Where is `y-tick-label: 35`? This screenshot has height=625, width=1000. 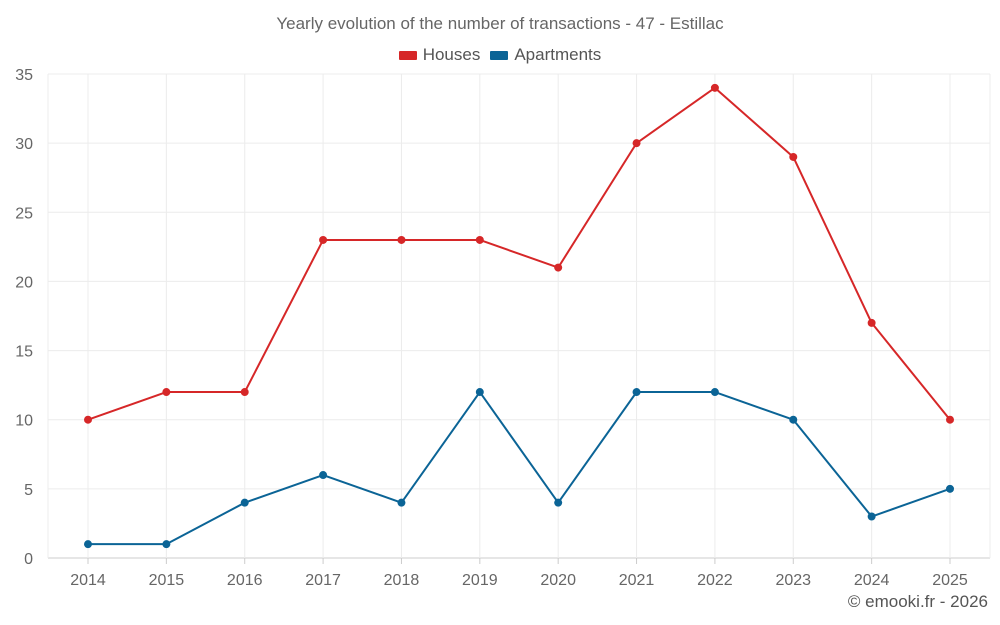
y-tick-label: 35 is located at coordinates (24, 75).